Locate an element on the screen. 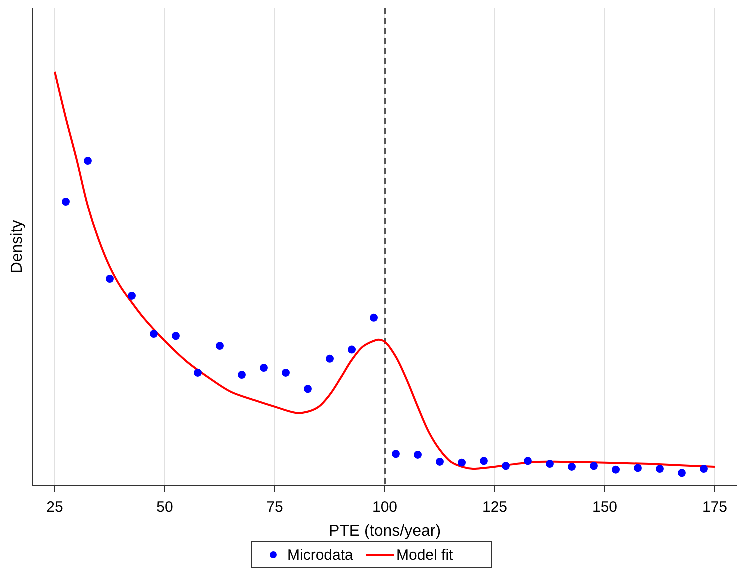  legend-label: Microdata is located at coordinates (321, 555).